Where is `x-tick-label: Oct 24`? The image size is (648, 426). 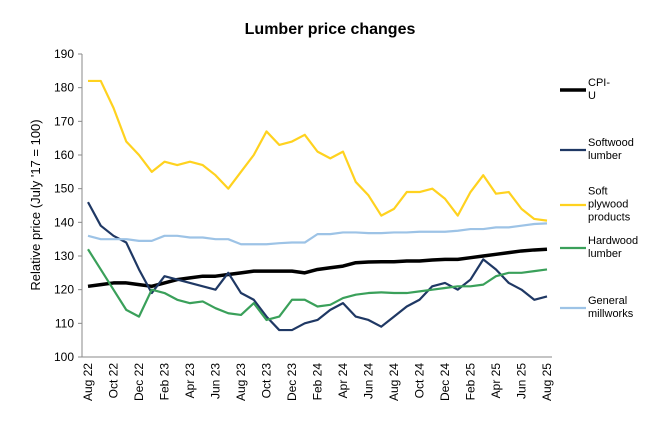
x-tick-label: Oct 24 is located at coordinates (420, 381).